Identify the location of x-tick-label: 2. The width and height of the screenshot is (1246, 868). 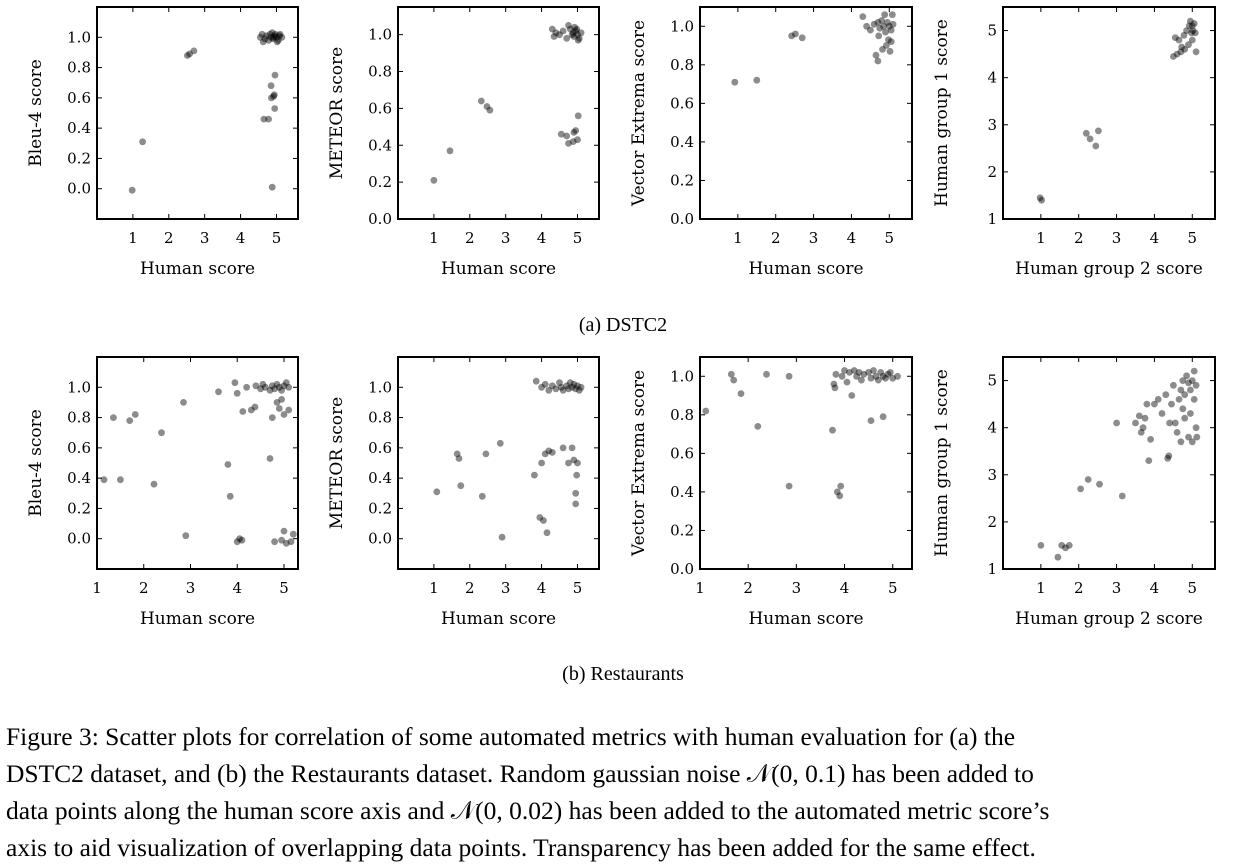
(169, 238).